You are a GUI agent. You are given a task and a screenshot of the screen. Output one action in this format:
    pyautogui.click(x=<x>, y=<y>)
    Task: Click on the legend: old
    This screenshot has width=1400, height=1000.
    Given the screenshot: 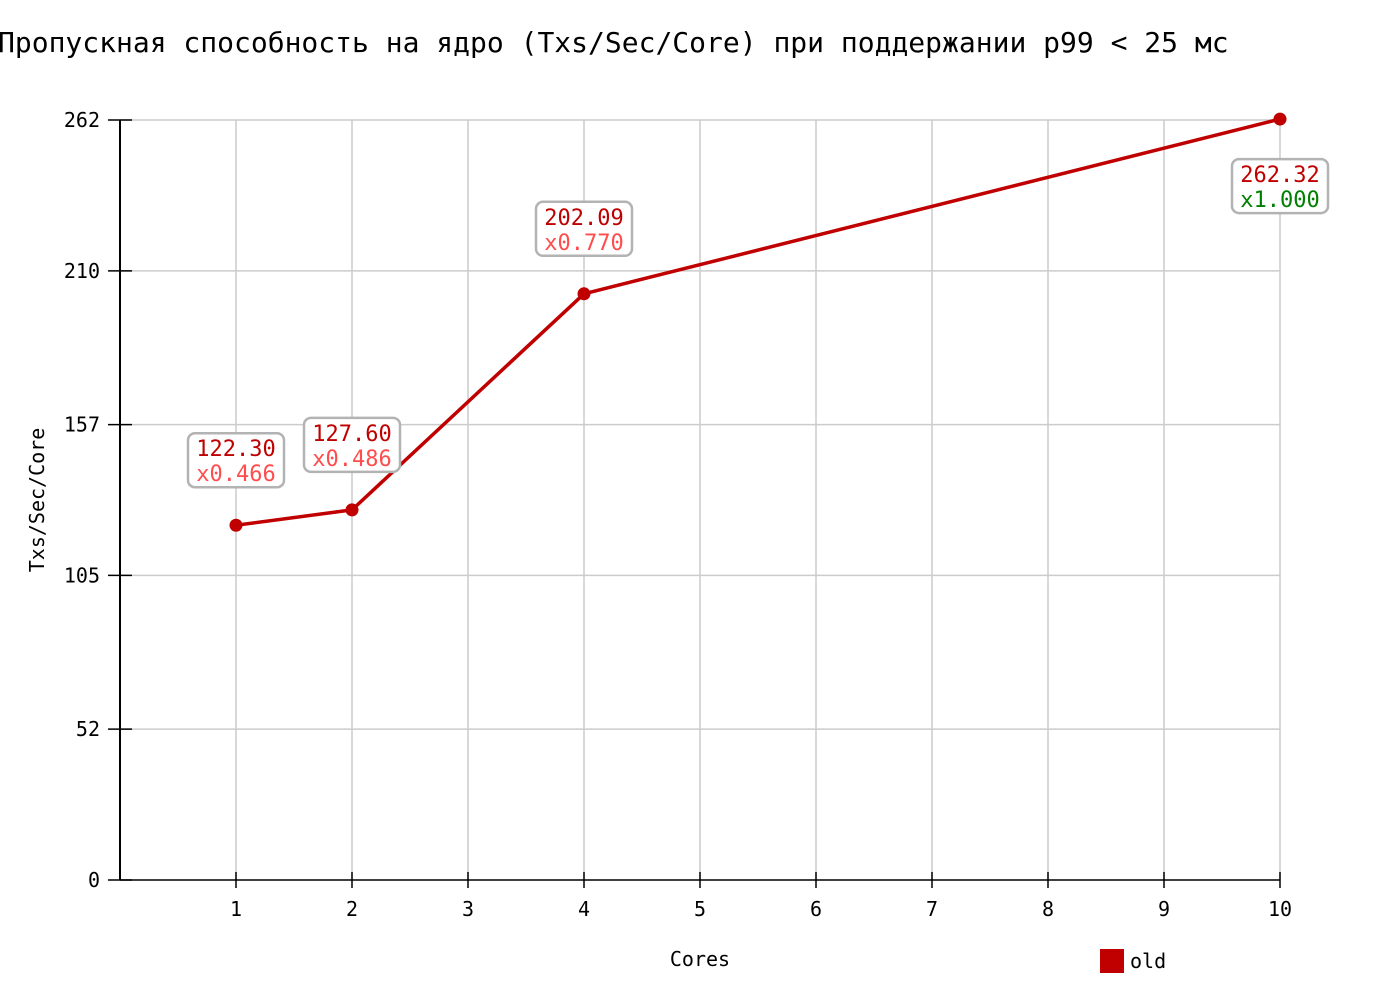 What is the action you would take?
    pyautogui.click(x=1133, y=961)
    